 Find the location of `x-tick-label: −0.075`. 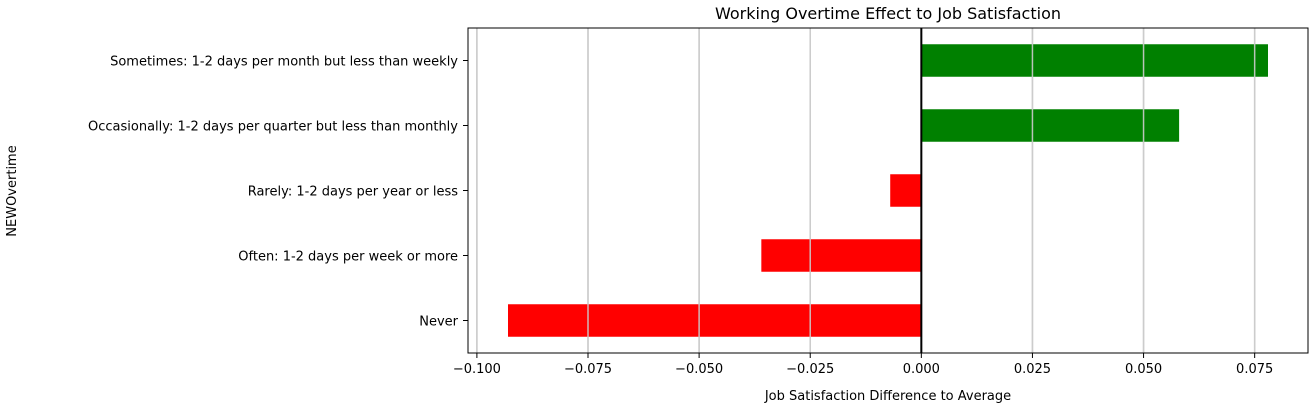

x-tick-label: −0.075 is located at coordinates (588, 369).